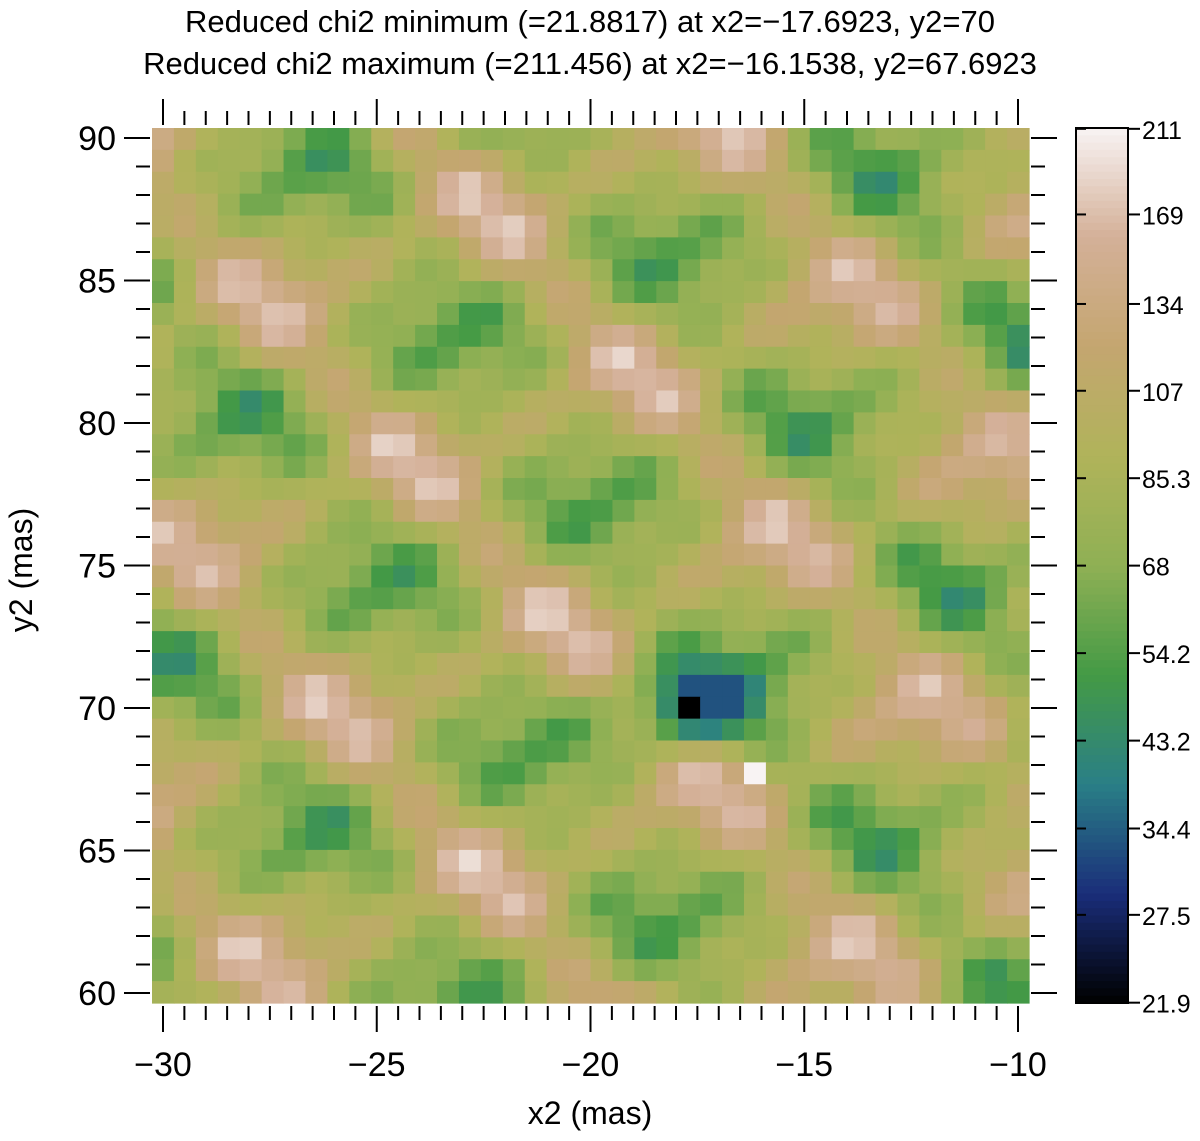 The height and width of the screenshot is (1141, 1200). What do you see at coordinates (97, 282) in the screenshot?
I see `y-tick-label: 85` at bounding box center [97, 282].